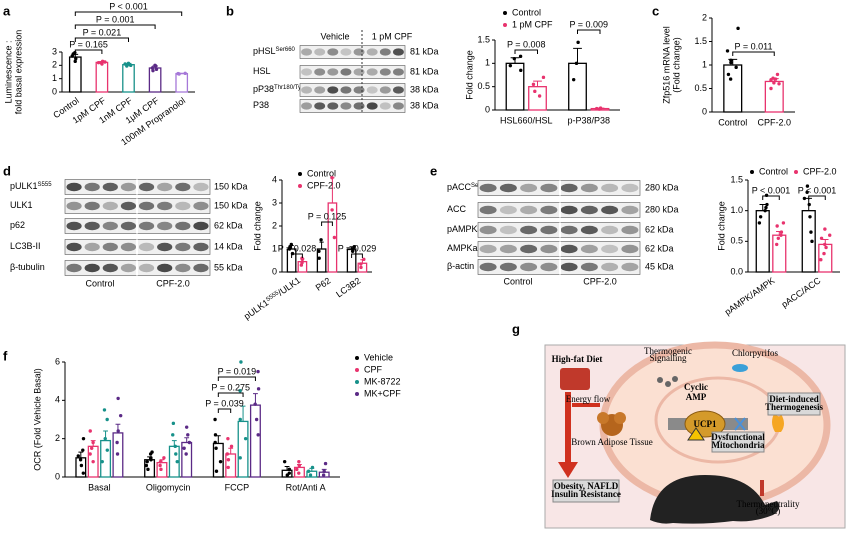 Image resolution: width=850 pixels, height=533 pixels. Describe the element at coordinates (272, 298) in the screenshot. I see `x-tick-label: pULK1S555/ULK1` at that location.